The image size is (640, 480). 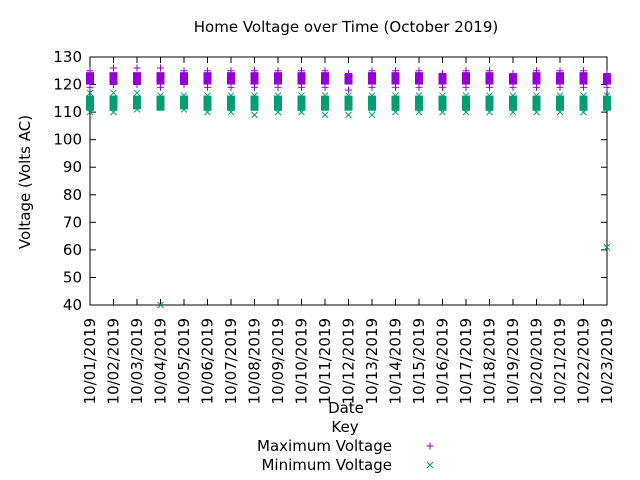 I want to click on legend-label-minimum-voltage: Minimum Voltage, so click(x=326, y=465).